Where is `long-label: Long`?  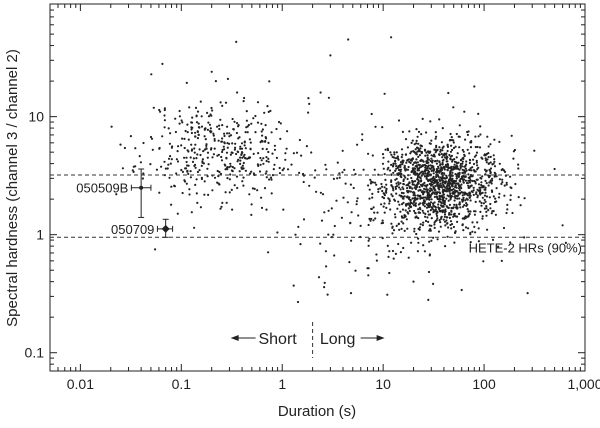
long-label: Long is located at coordinates (338, 339).